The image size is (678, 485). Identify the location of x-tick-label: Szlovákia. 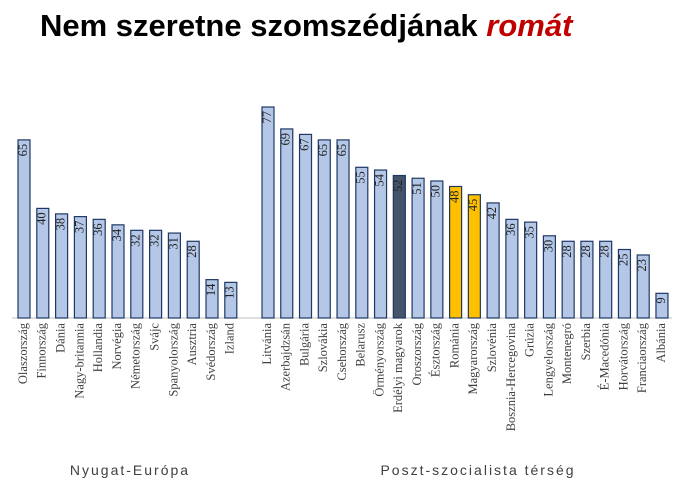
(323, 348).